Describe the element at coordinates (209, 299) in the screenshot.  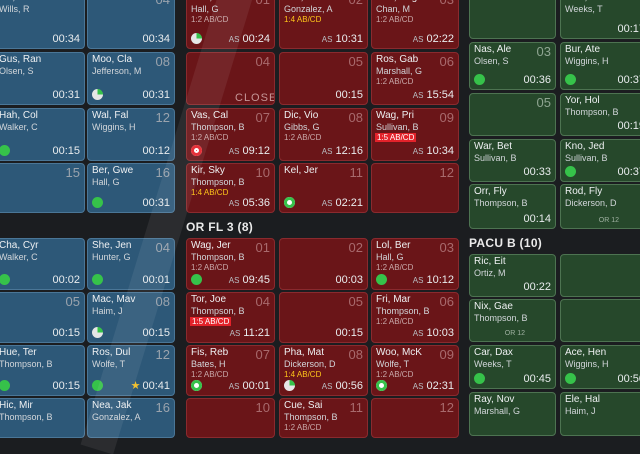
I see `patient-name: Tor, Joe` at that location.